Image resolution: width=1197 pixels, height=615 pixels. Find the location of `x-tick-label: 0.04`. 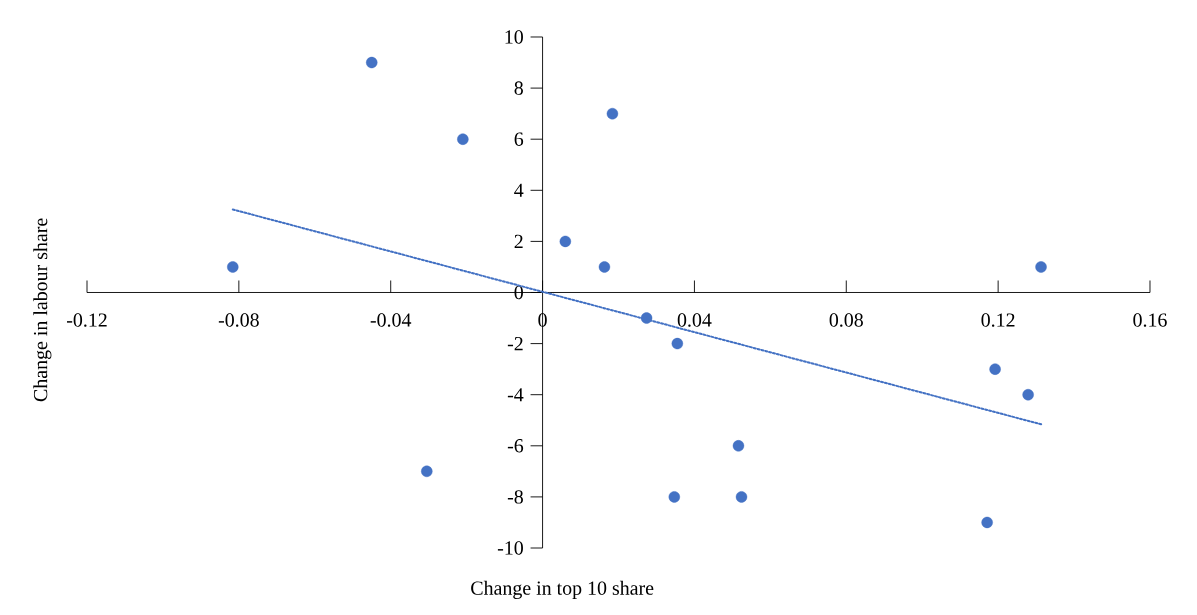

x-tick-label: 0.04 is located at coordinates (694, 320).